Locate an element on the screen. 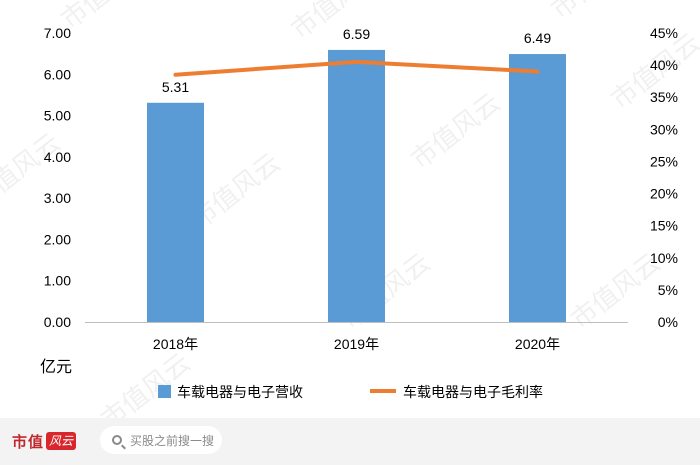  search-placeholder: 买股之前搜一搜 is located at coordinates (172, 440).